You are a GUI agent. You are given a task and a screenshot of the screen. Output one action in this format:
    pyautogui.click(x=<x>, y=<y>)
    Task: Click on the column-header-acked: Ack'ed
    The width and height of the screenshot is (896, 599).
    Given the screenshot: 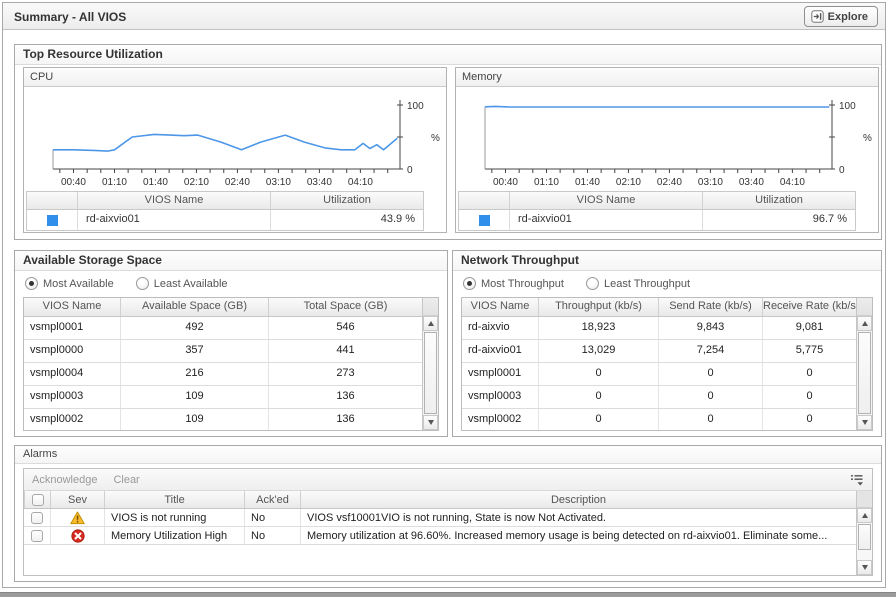 What is the action you would take?
    pyautogui.click(x=272, y=499)
    